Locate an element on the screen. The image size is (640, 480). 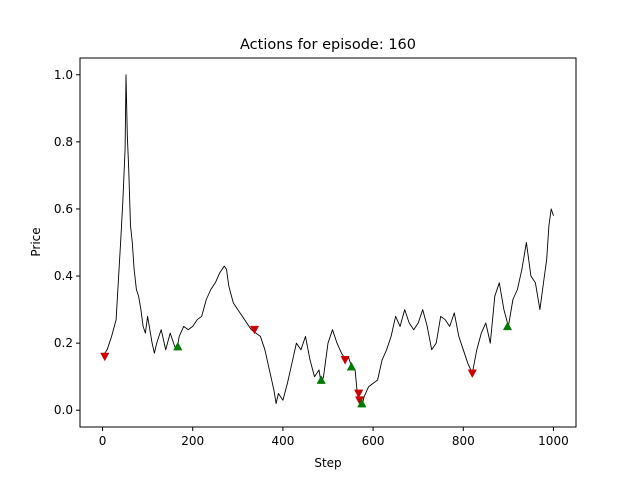
chart-title: Actions for episode: 160 is located at coordinates (328, 45).